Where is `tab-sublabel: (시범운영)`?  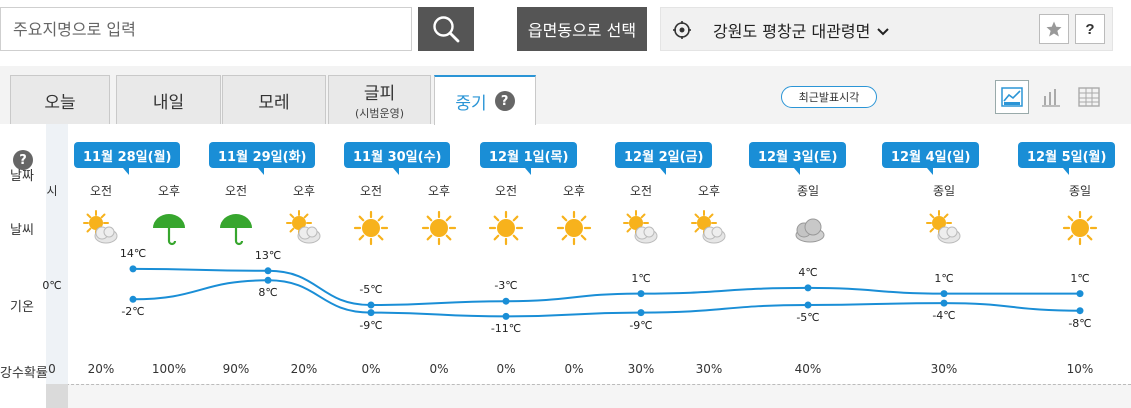 tab-sublabel: (시범운영) is located at coordinates (379, 113).